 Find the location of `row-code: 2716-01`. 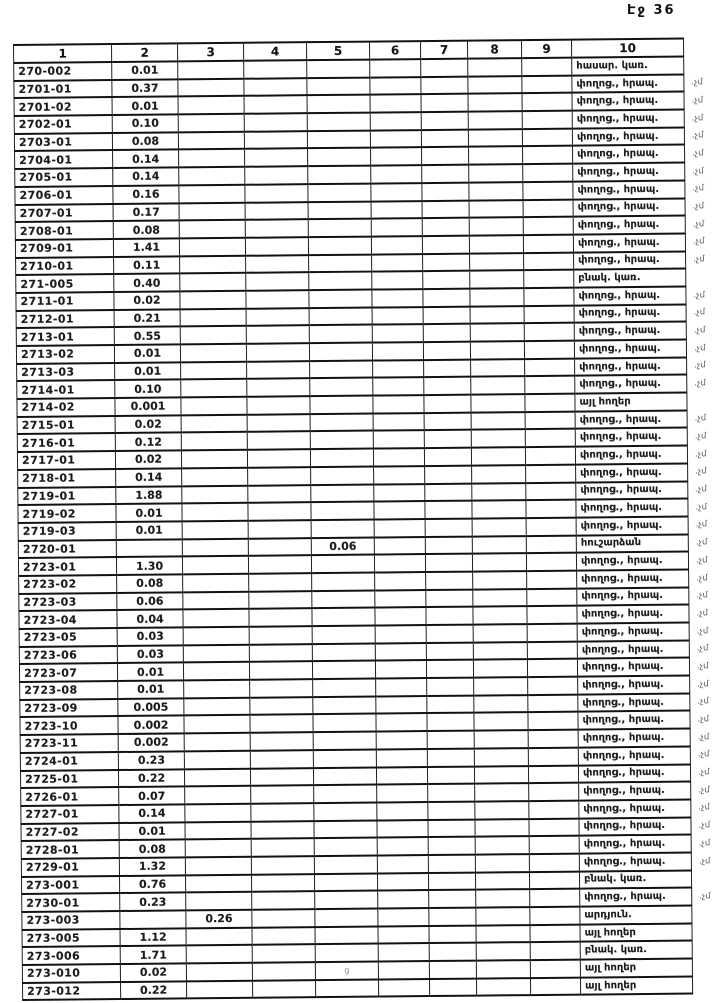

row-code: 2716-01 is located at coordinates (66, 443).